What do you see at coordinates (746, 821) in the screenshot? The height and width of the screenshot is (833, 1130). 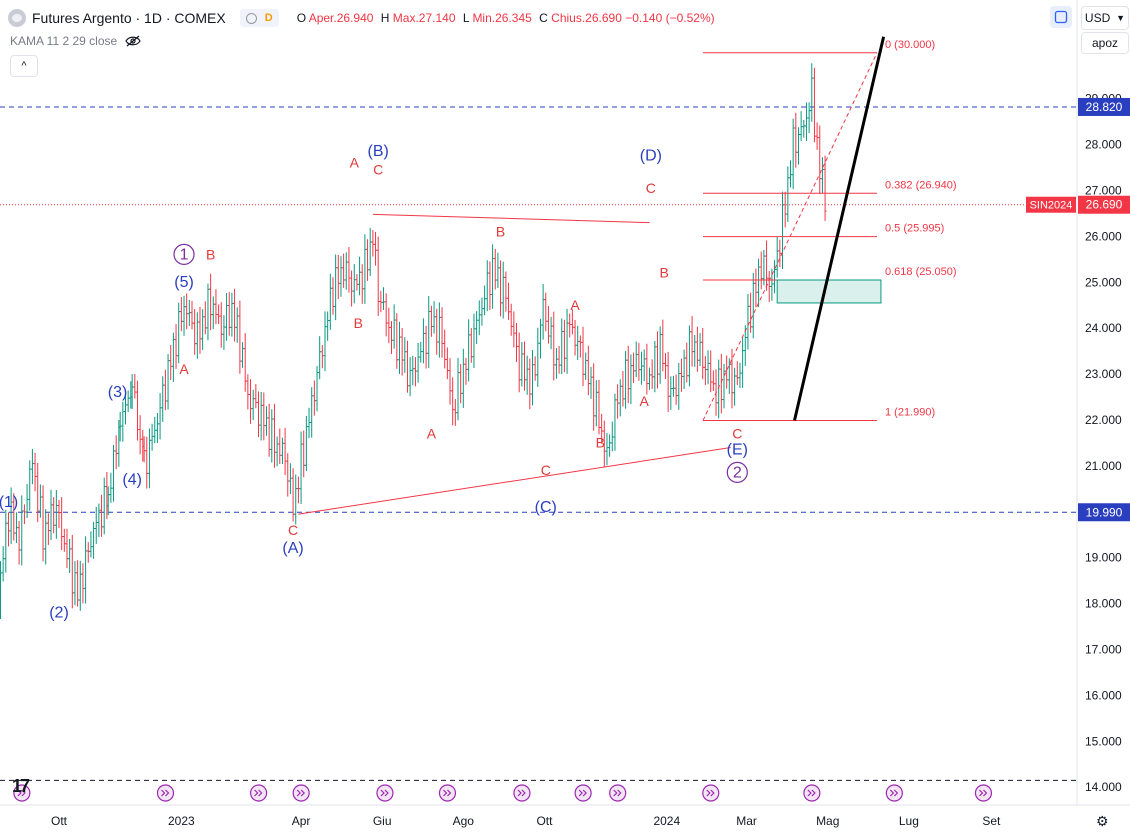 I see `x-tick-label: Mar` at bounding box center [746, 821].